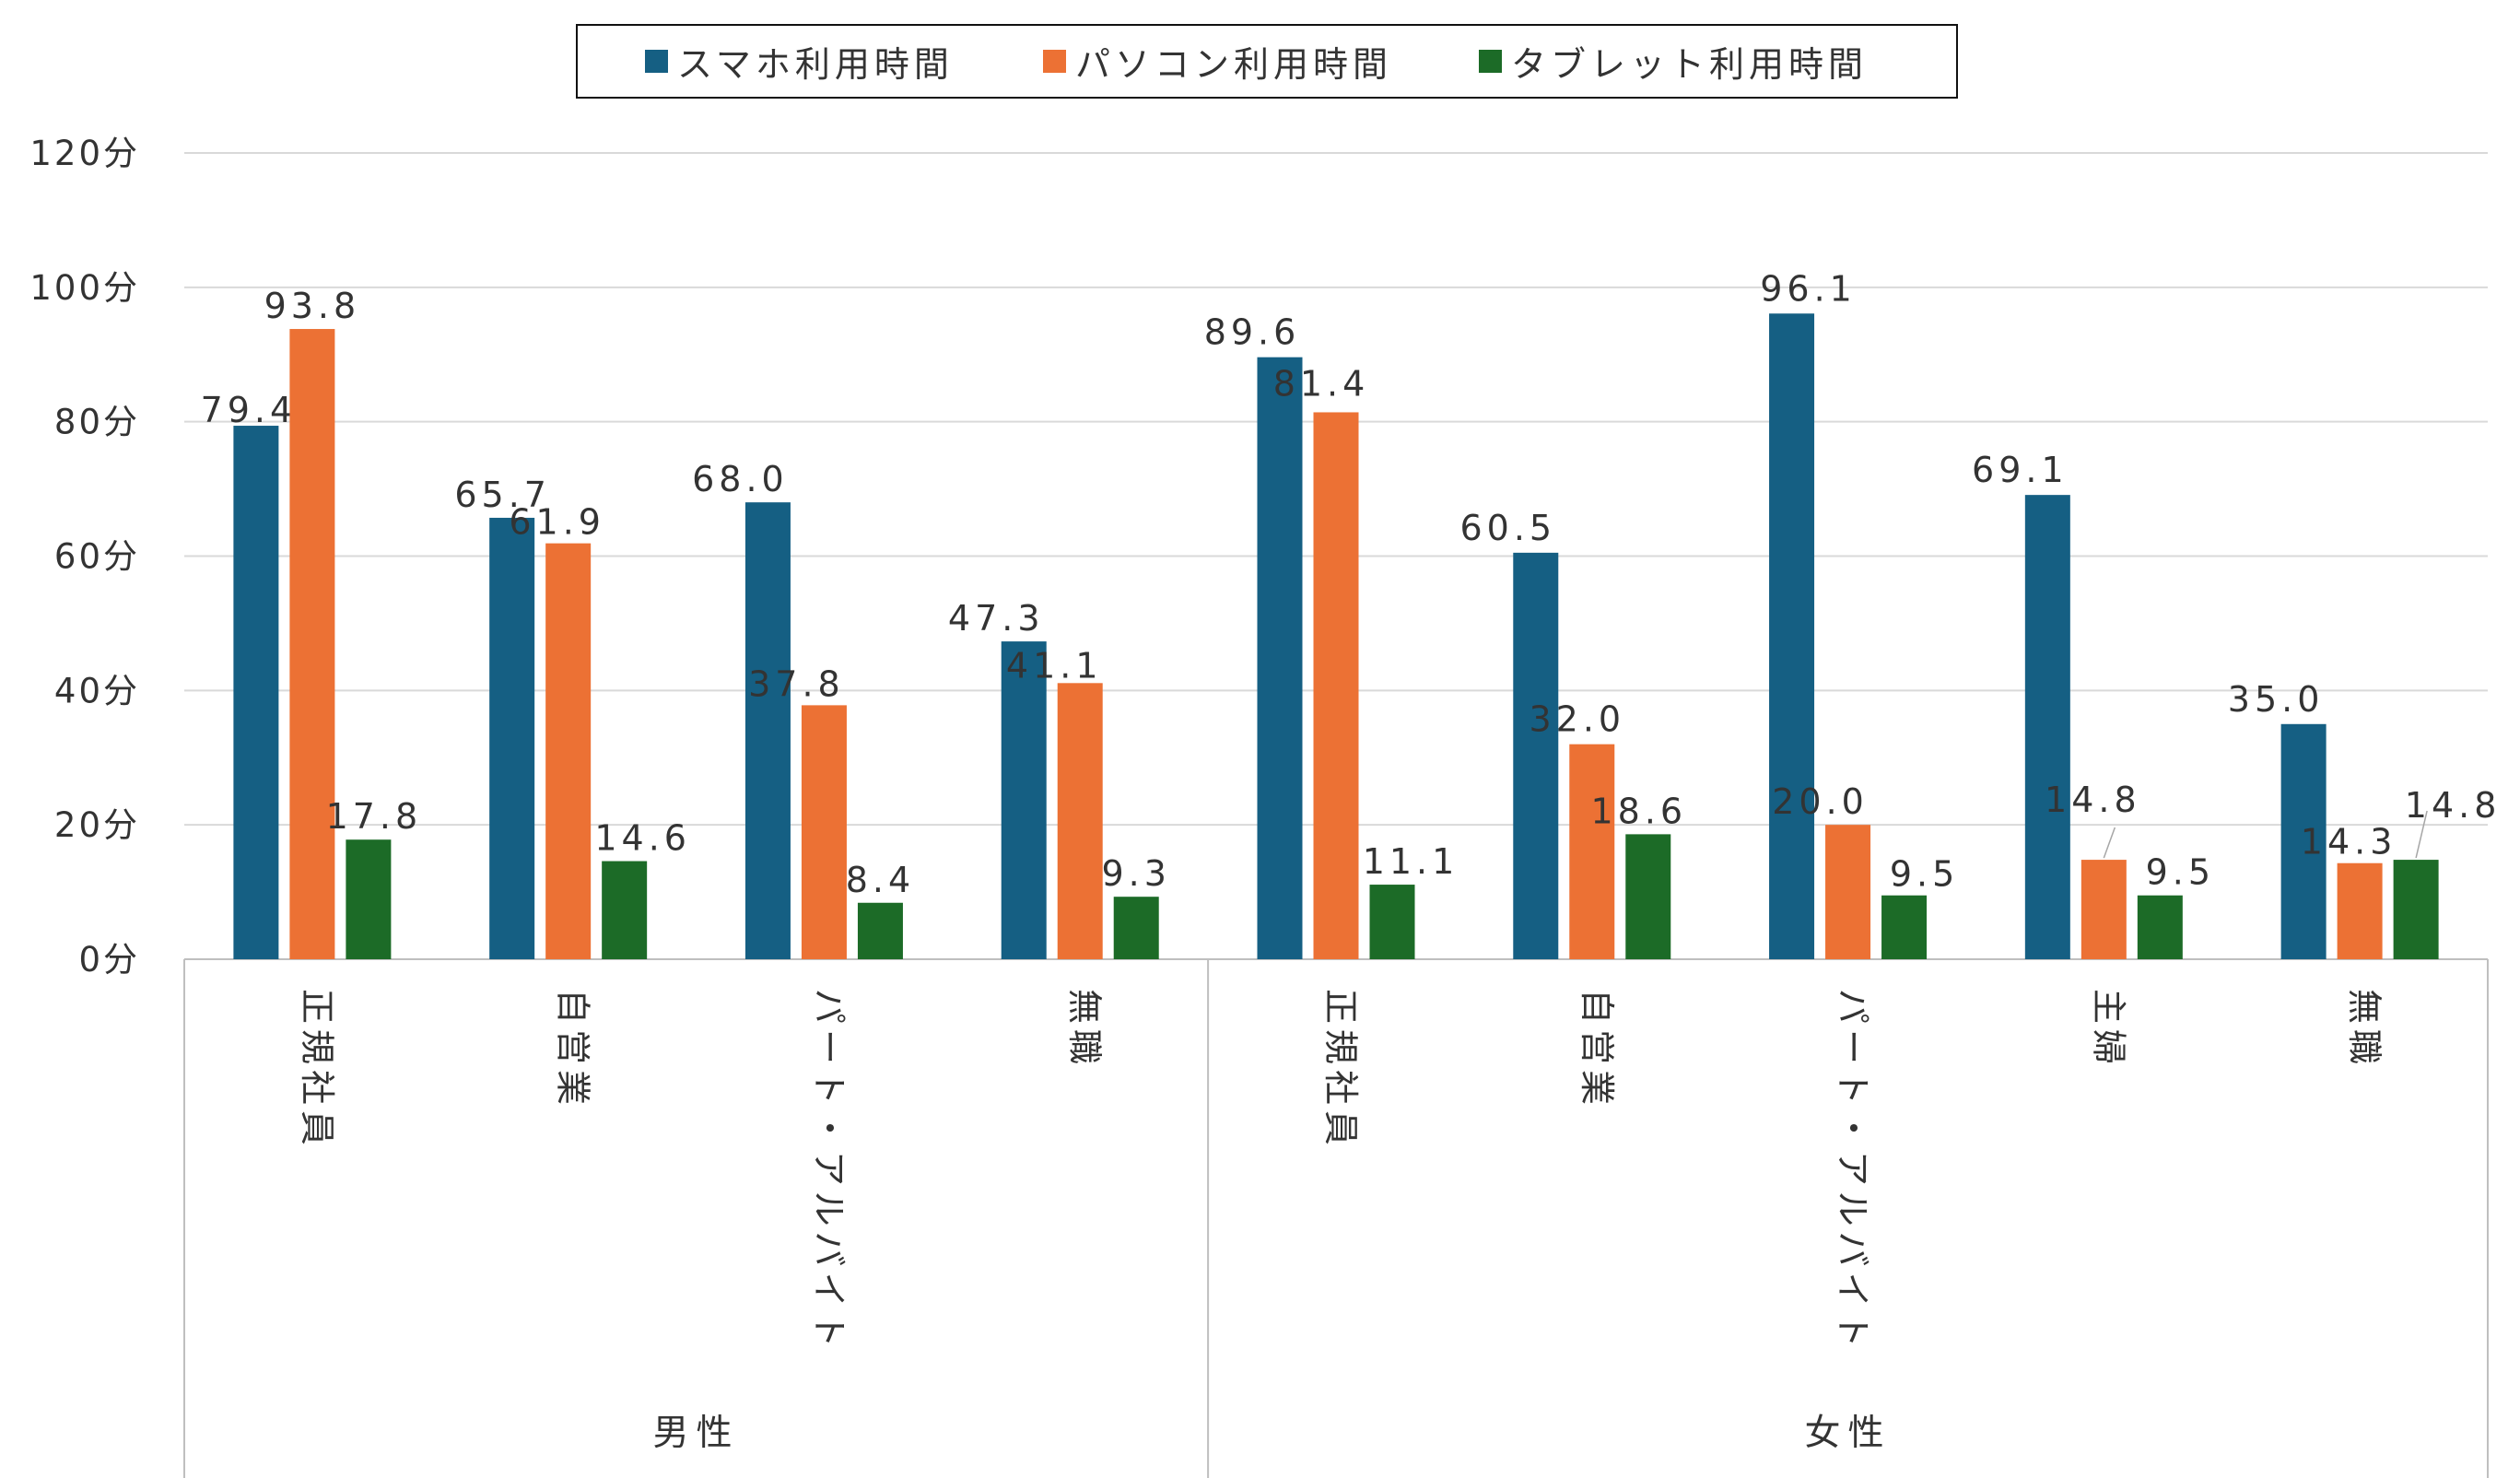 This screenshot has height=1478, width=2520. What do you see at coordinates (815, 64) in the screenshot?
I see `legend-label-smartphone: スマホ利用時間` at bounding box center [815, 64].